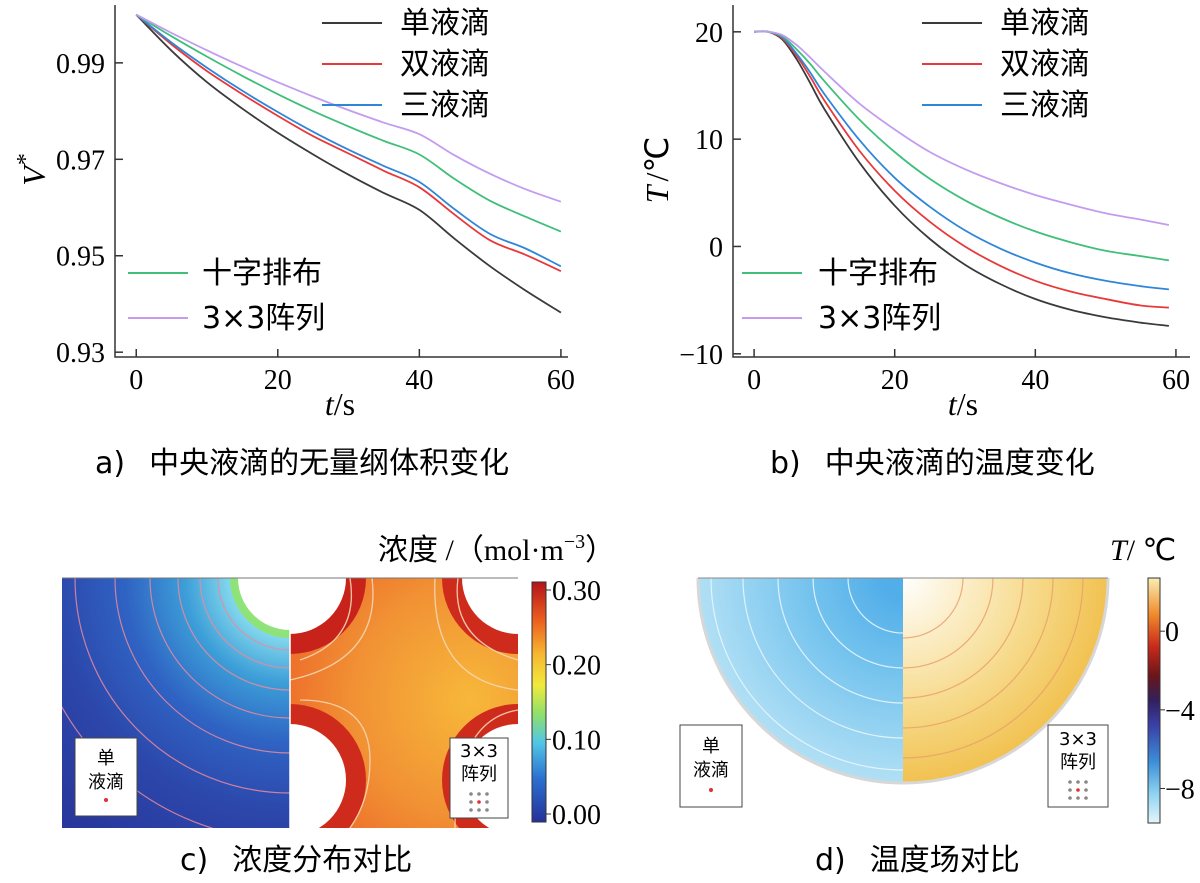  Describe the element at coordinates (895, 380) in the screenshot. I see `x-tick-label-b-1: 20` at that location.